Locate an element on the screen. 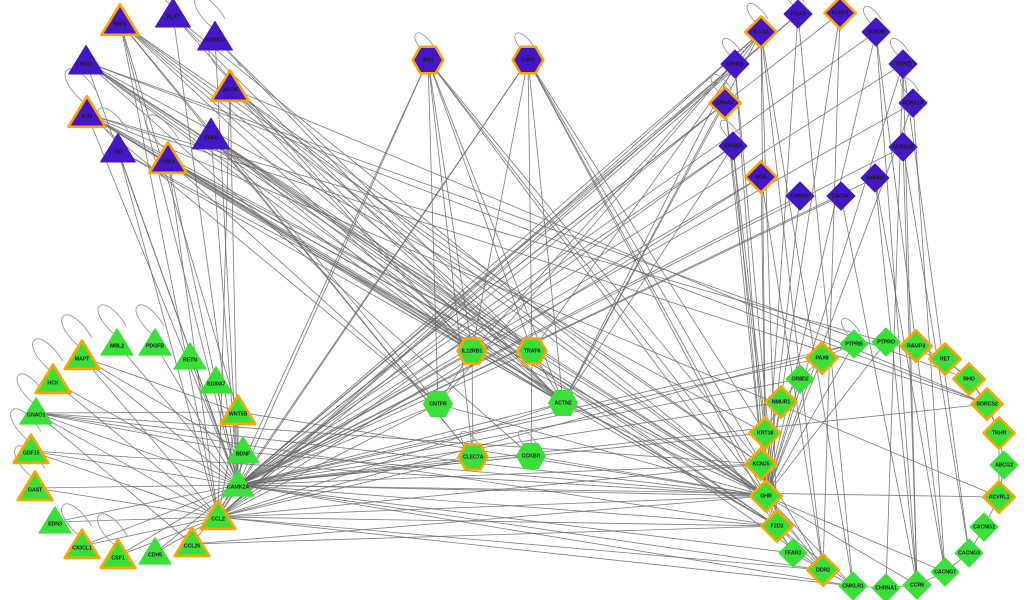 The image size is (1027, 600). graph-node-cacng3: CACNG3 is located at coordinates (969, 553).